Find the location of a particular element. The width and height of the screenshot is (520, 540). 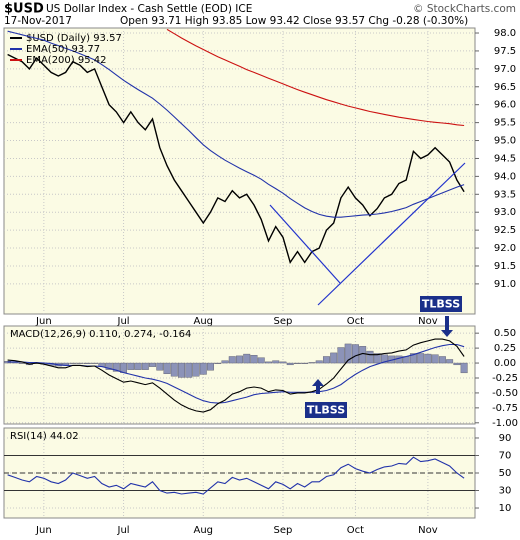

y-tick-label: -0.25 is located at coordinates (505, 378).